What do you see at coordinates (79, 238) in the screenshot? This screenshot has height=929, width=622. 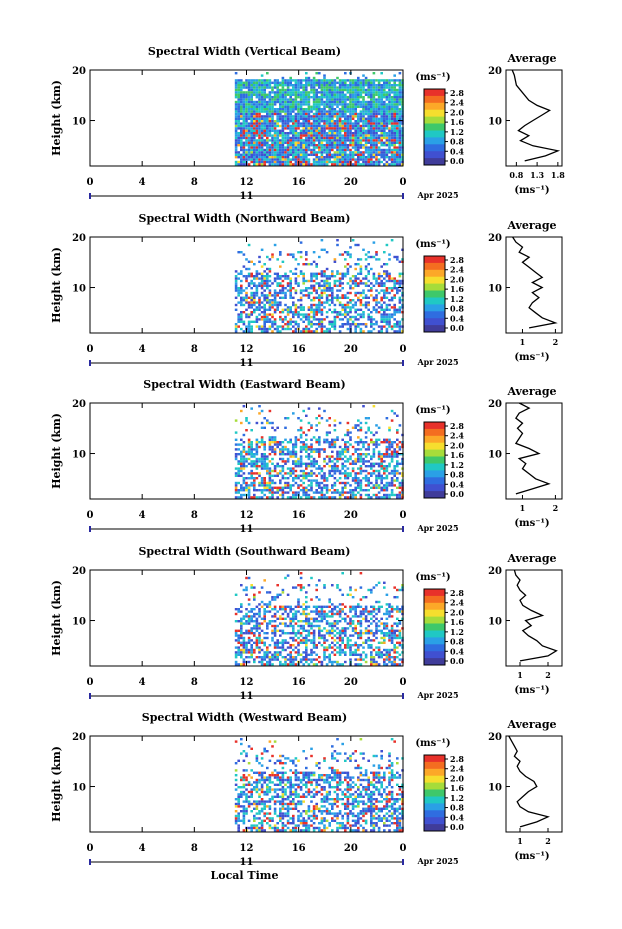 I see `y-tick-label: 20` at bounding box center [79, 238].